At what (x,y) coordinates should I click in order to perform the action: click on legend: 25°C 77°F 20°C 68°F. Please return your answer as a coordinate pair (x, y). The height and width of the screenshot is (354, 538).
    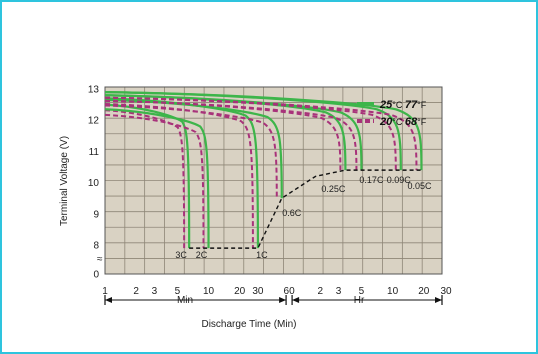
    Looking at the image, I should click on (392, 113).